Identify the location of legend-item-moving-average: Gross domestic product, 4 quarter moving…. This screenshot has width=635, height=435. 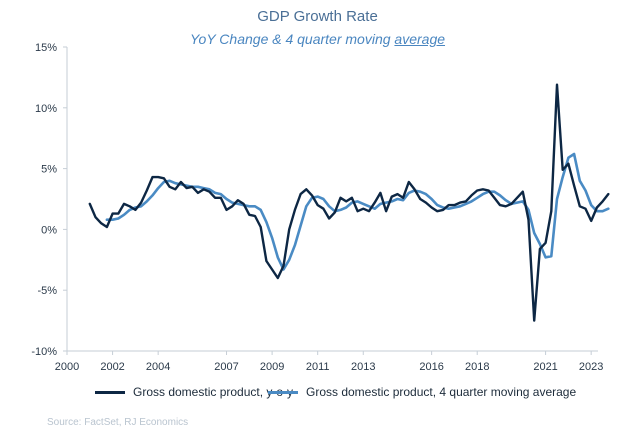
(422, 392).